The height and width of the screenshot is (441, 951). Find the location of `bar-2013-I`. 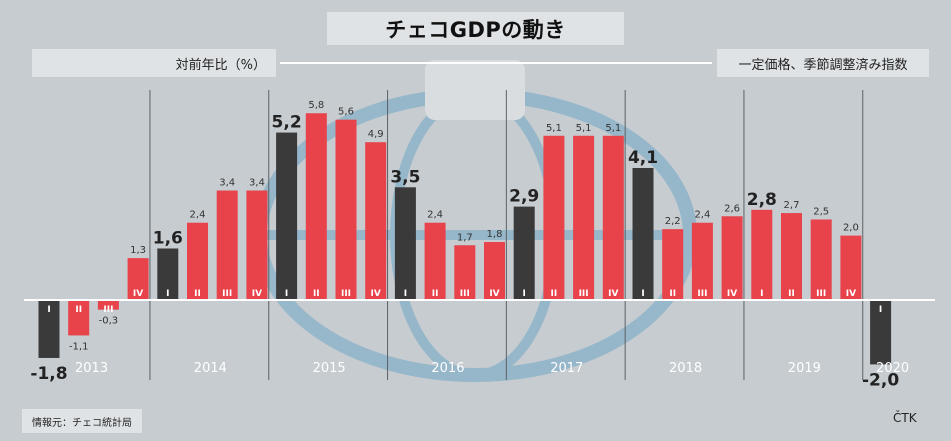

bar-2013-I is located at coordinates (49, 329).